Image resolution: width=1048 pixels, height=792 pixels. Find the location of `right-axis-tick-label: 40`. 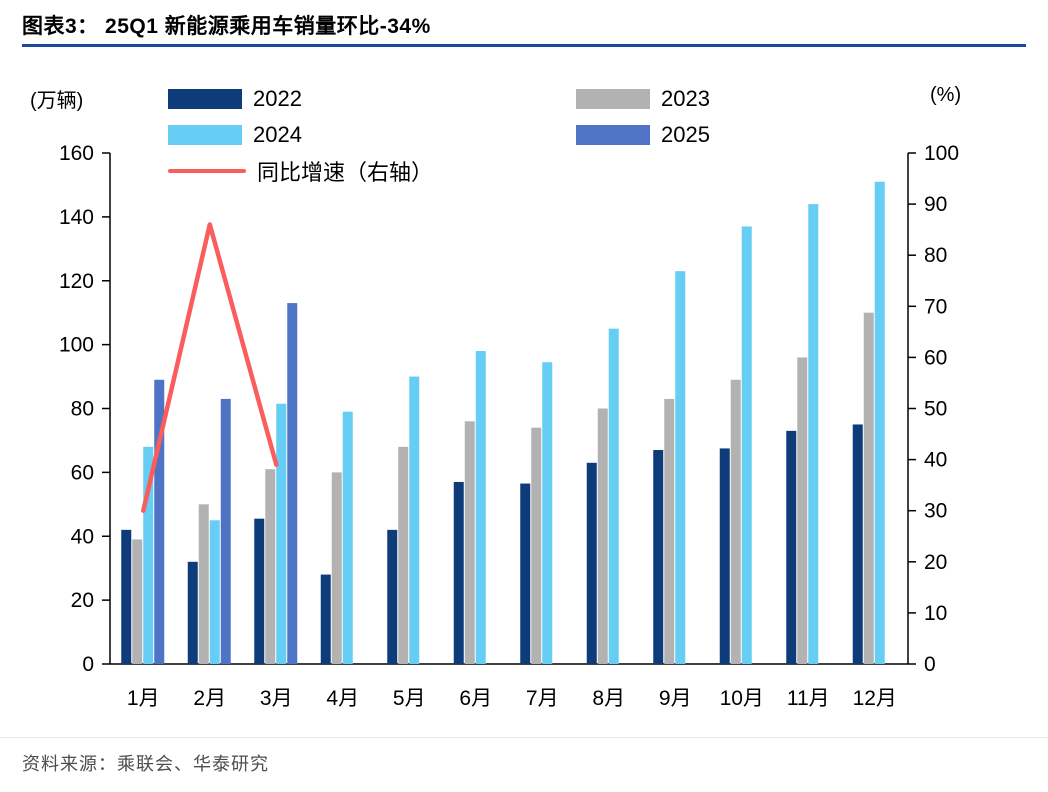

right-axis-tick-label: 40 is located at coordinates (935, 460).